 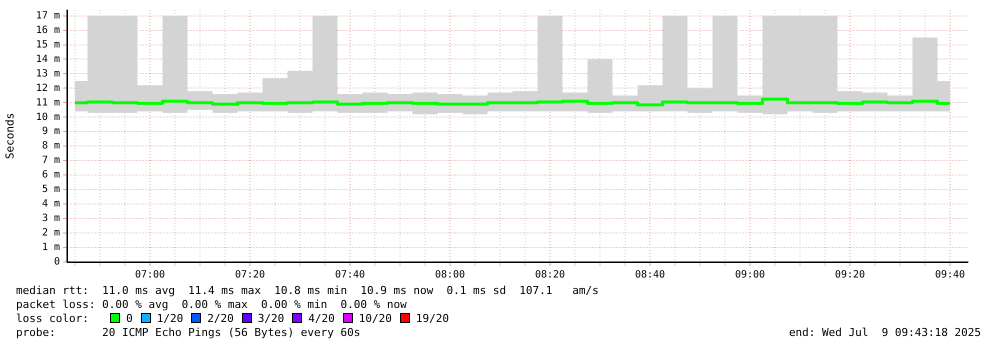 I want to click on y-tick-label: 4 m, so click(x=51, y=204).